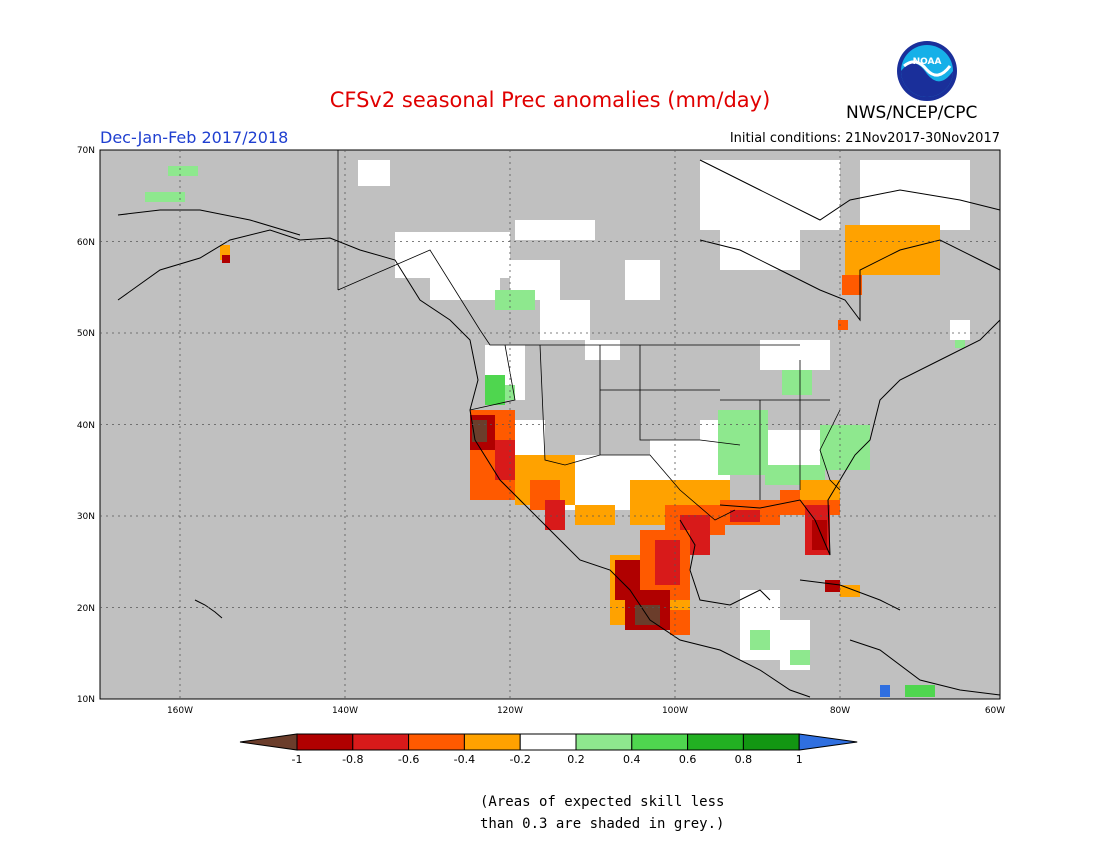  I want to click on colorbar-tick-label: -0.4, so click(464, 759).